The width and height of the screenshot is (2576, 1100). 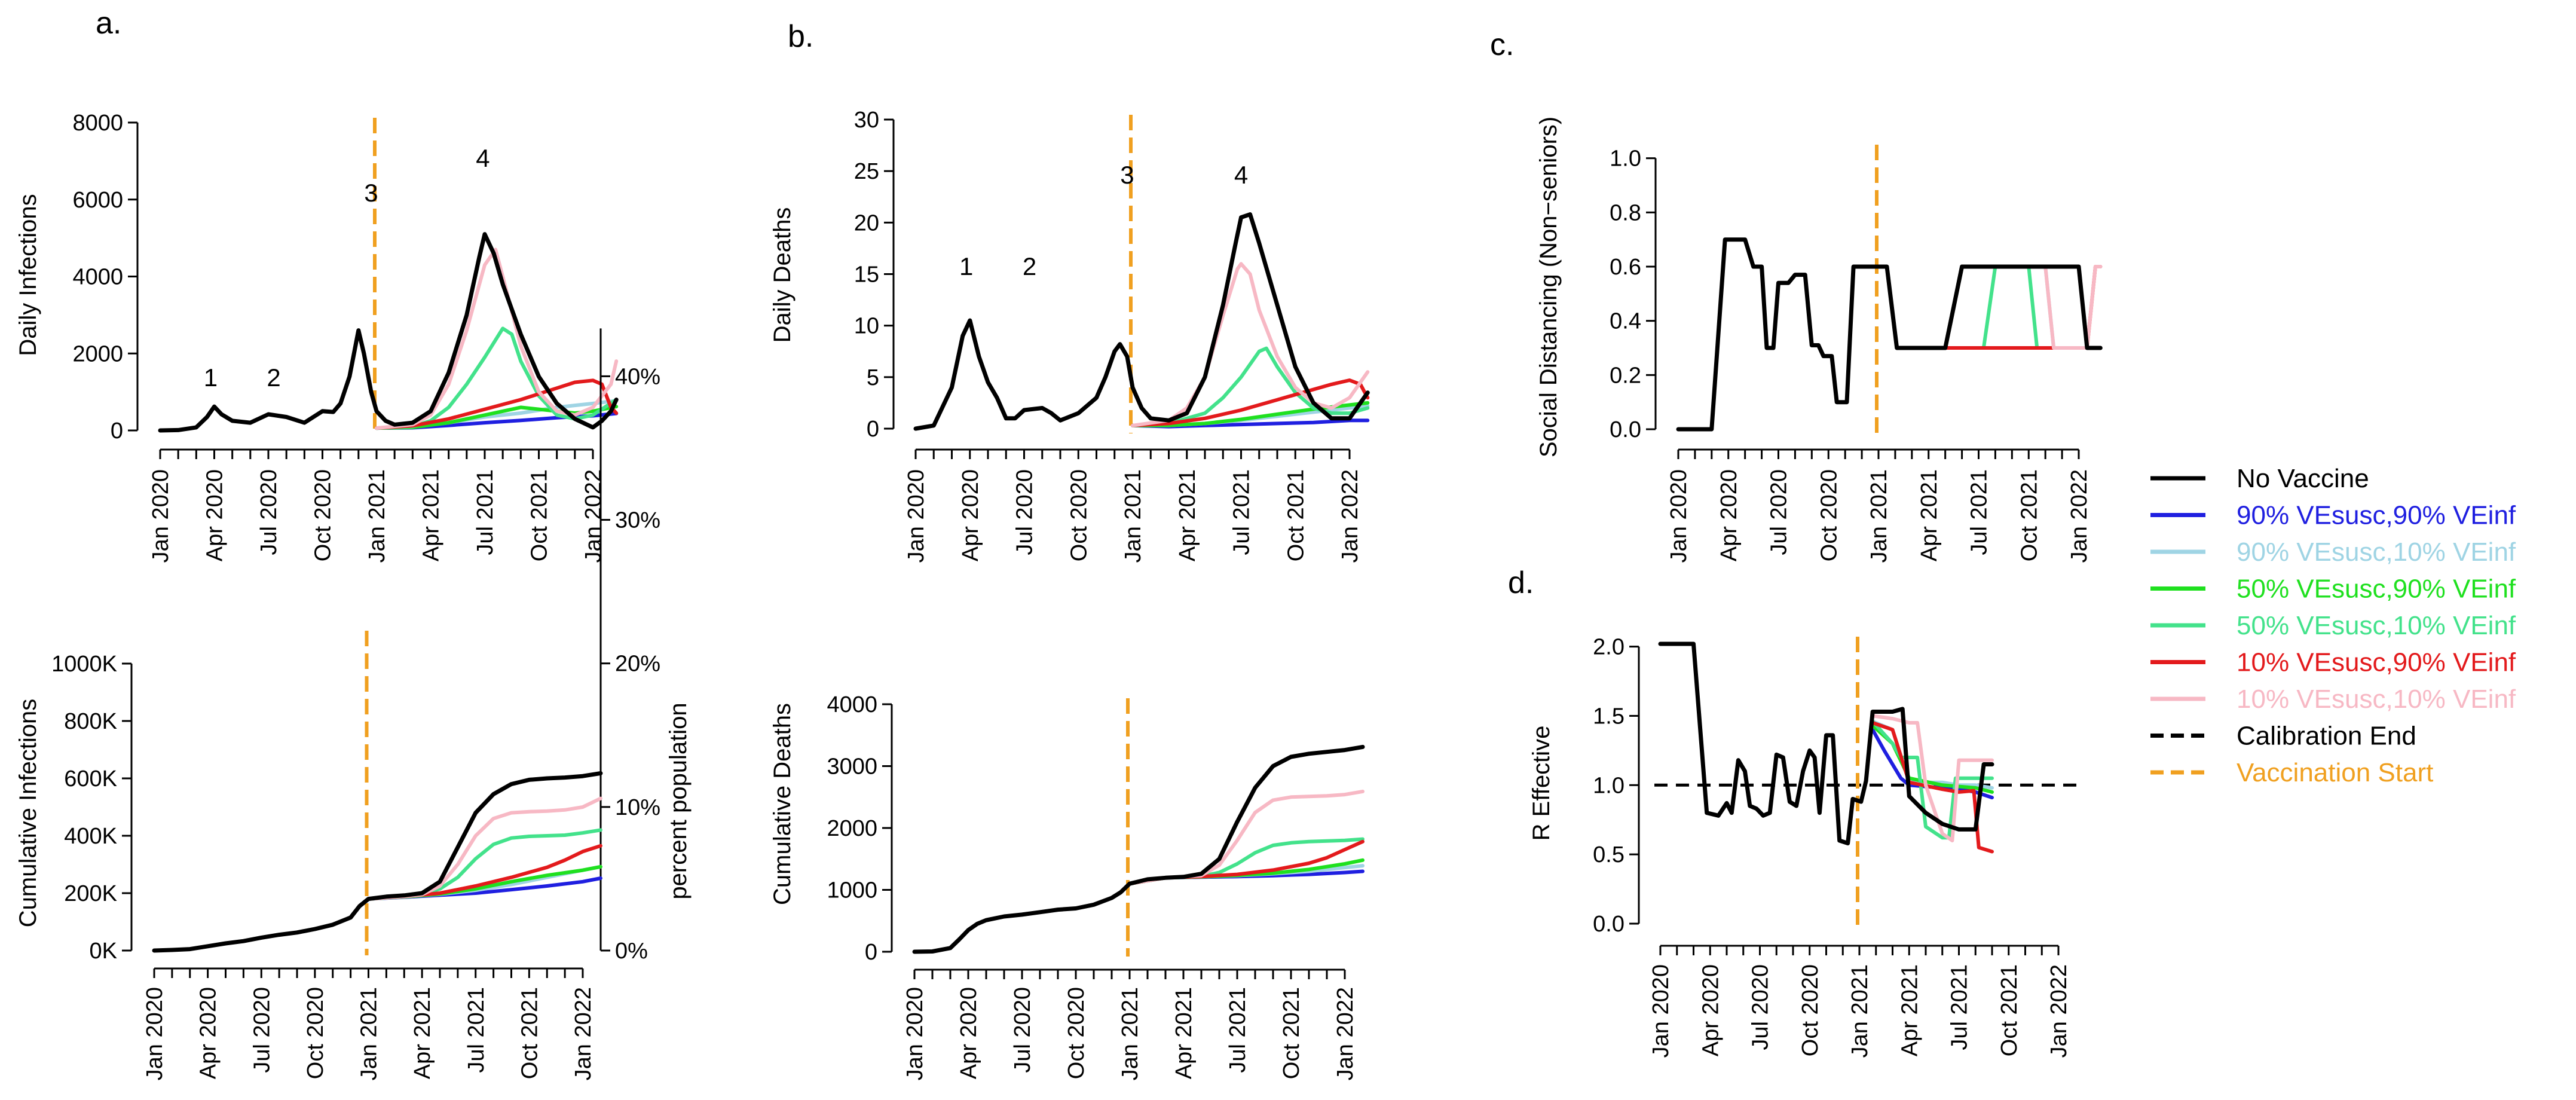 What do you see at coordinates (2333, 662) in the screenshot?
I see `legend-item: 10% VEsusc,90% VEinf` at bounding box center [2333, 662].